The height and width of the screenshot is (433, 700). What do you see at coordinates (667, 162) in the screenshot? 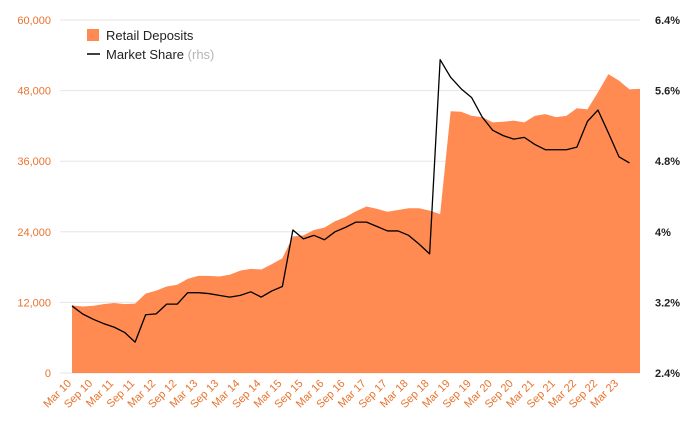
I see `right-axis-tick-label: 4.8%` at bounding box center [667, 162].